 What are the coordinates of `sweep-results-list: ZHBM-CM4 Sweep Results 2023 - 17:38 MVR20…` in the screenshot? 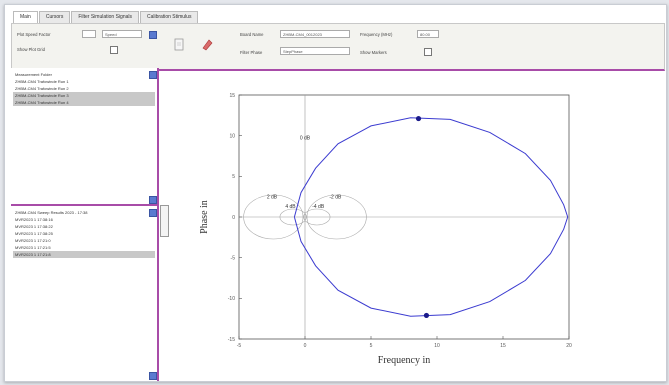 It's located at (84, 233).